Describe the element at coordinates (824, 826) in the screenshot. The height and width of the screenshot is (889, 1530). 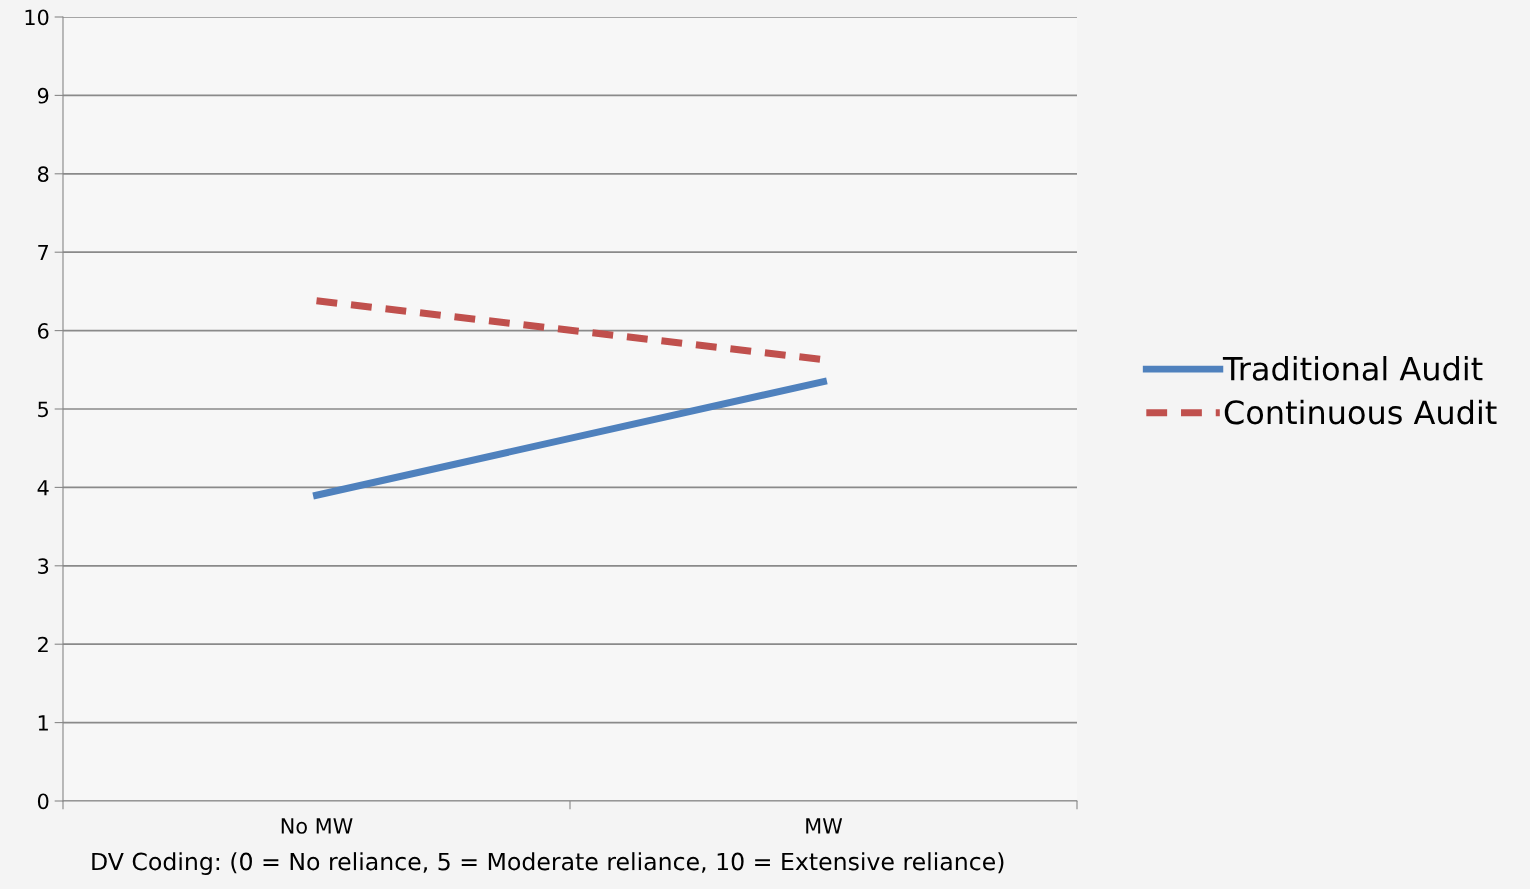
I see `x-tick-label: MW` at that location.